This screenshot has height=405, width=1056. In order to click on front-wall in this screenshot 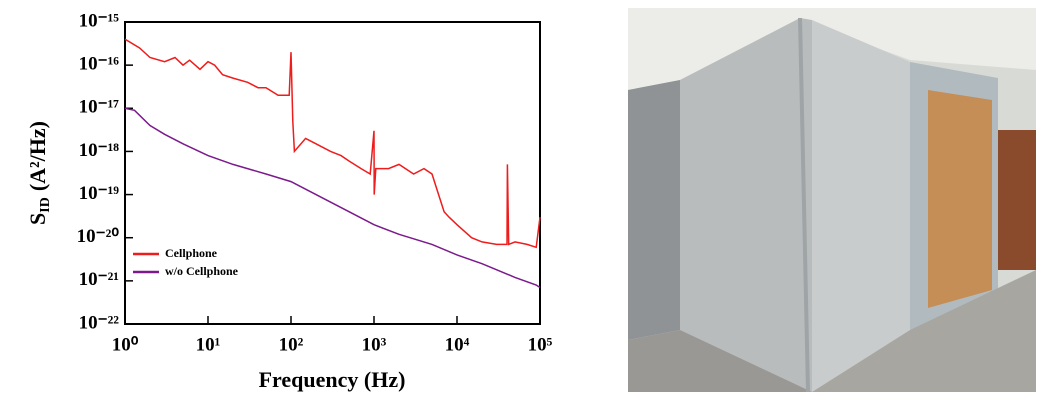, I will do `click(861, 206)`.